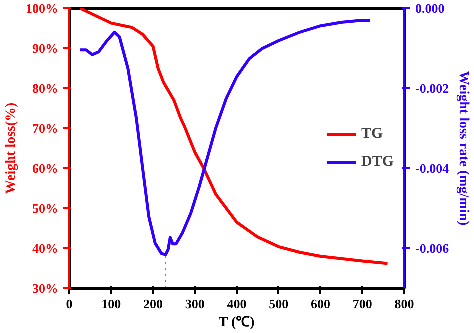 The height and width of the screenshot is (333, 474). Describe the element at coordinates (362, 304) in the screenshot. I see `x-tick-label: 700` at that location.